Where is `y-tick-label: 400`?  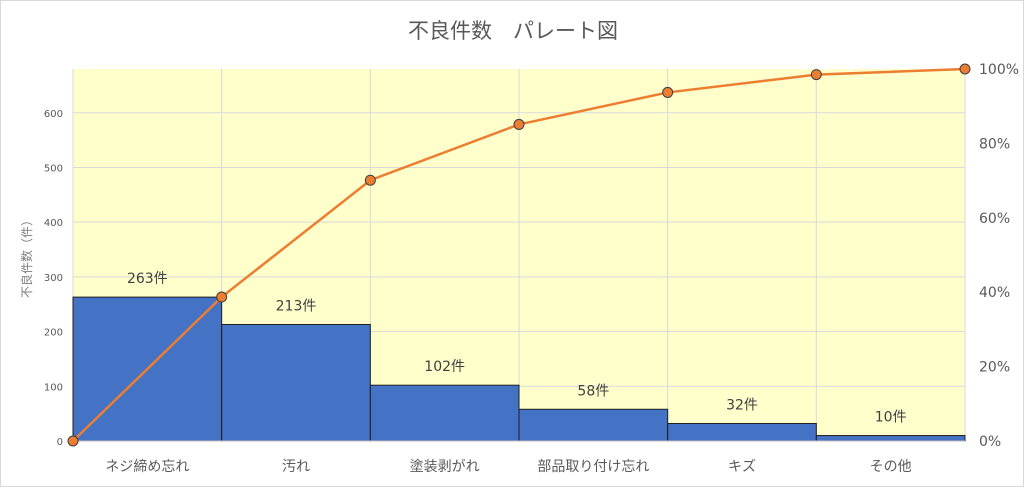 y-tick-label: 400 is located at coordinates (53, 223).